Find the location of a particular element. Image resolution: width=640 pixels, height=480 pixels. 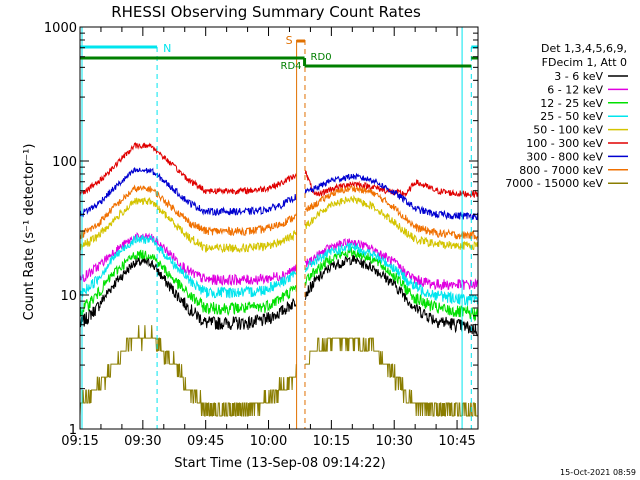

legend-label: 7000 - 15000 keV is located at coordinates (554, 183).